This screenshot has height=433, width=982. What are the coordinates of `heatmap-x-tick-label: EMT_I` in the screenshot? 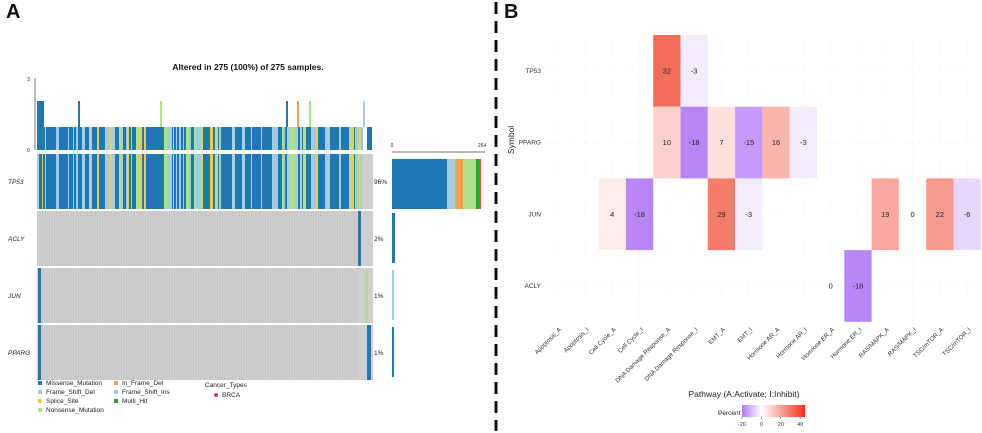 It's located at (745, 335).